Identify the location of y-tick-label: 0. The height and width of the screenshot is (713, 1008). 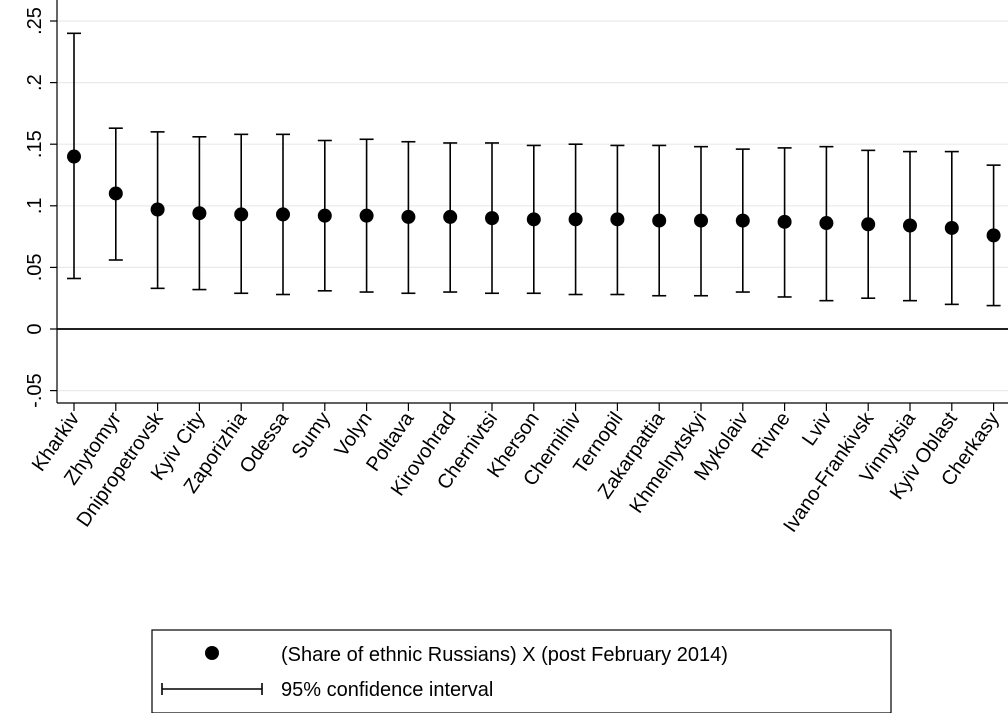
(35, 328).